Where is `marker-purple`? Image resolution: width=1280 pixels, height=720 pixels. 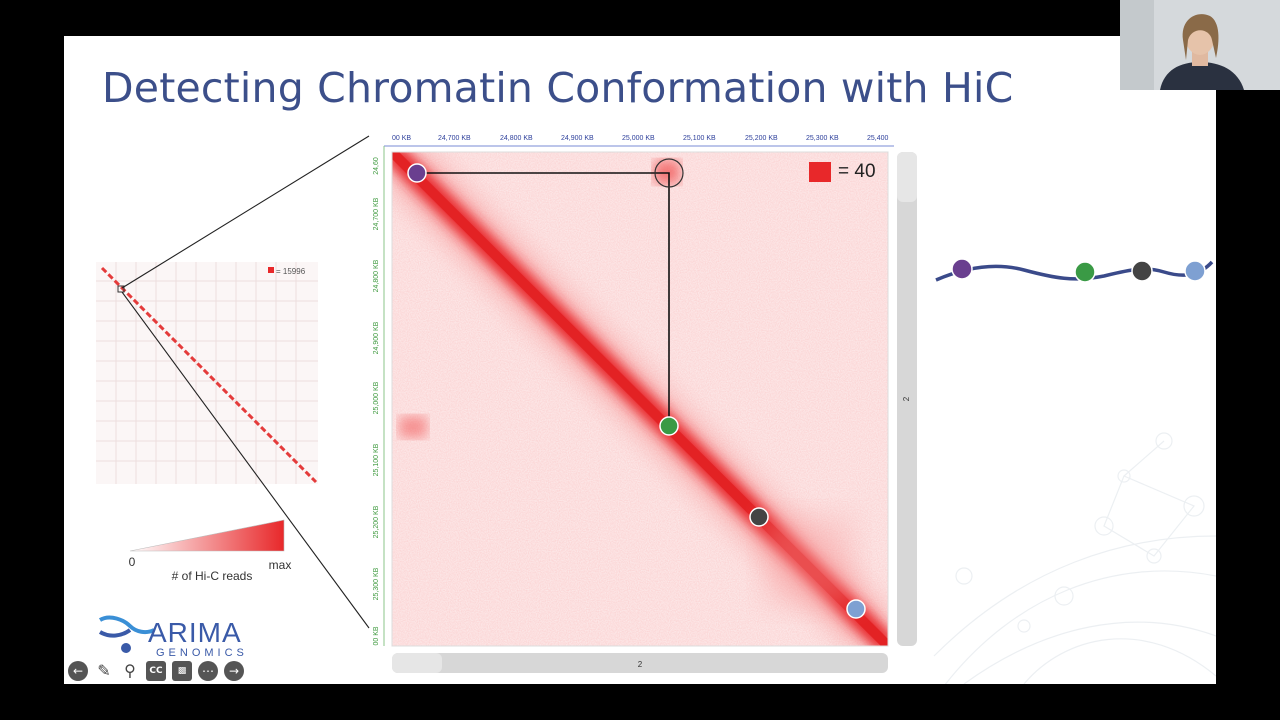
marker-purple is located at coordinates (417, 173).